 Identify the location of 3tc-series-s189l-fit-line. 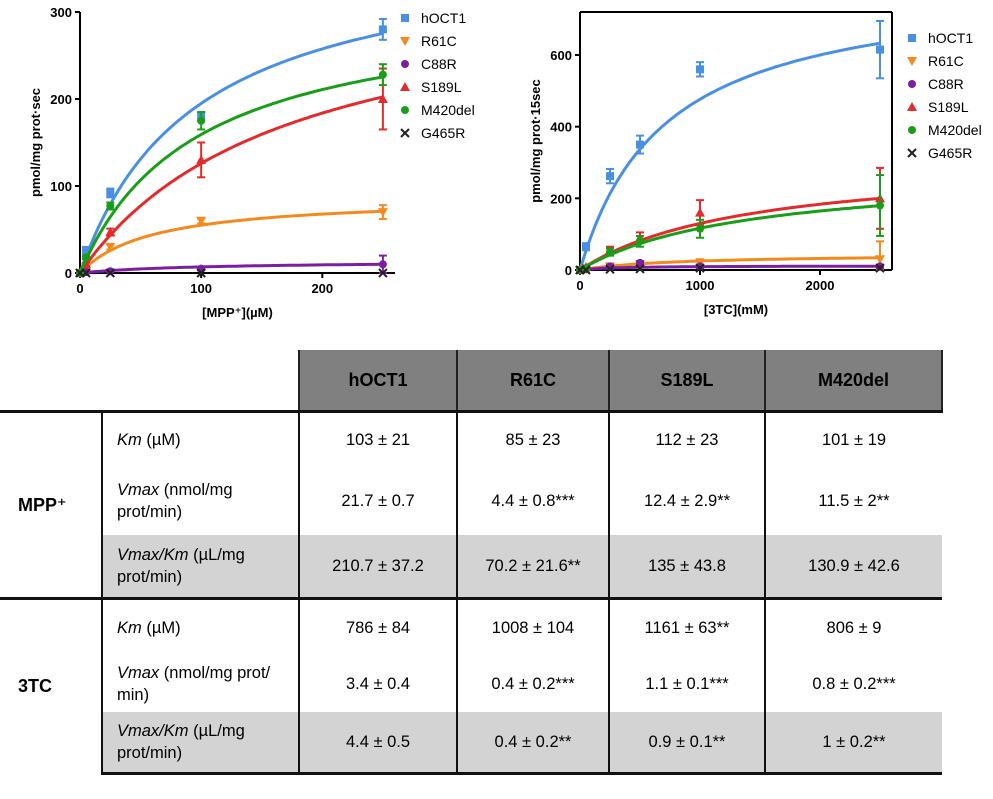
(730, 234).